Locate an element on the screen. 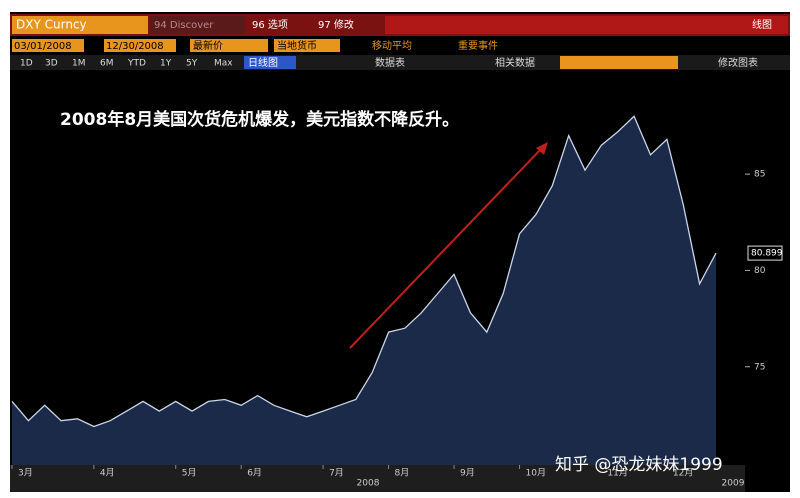 This screenshot has height=498, width=800. period-button: 3D is located at coordinates (51, 64).